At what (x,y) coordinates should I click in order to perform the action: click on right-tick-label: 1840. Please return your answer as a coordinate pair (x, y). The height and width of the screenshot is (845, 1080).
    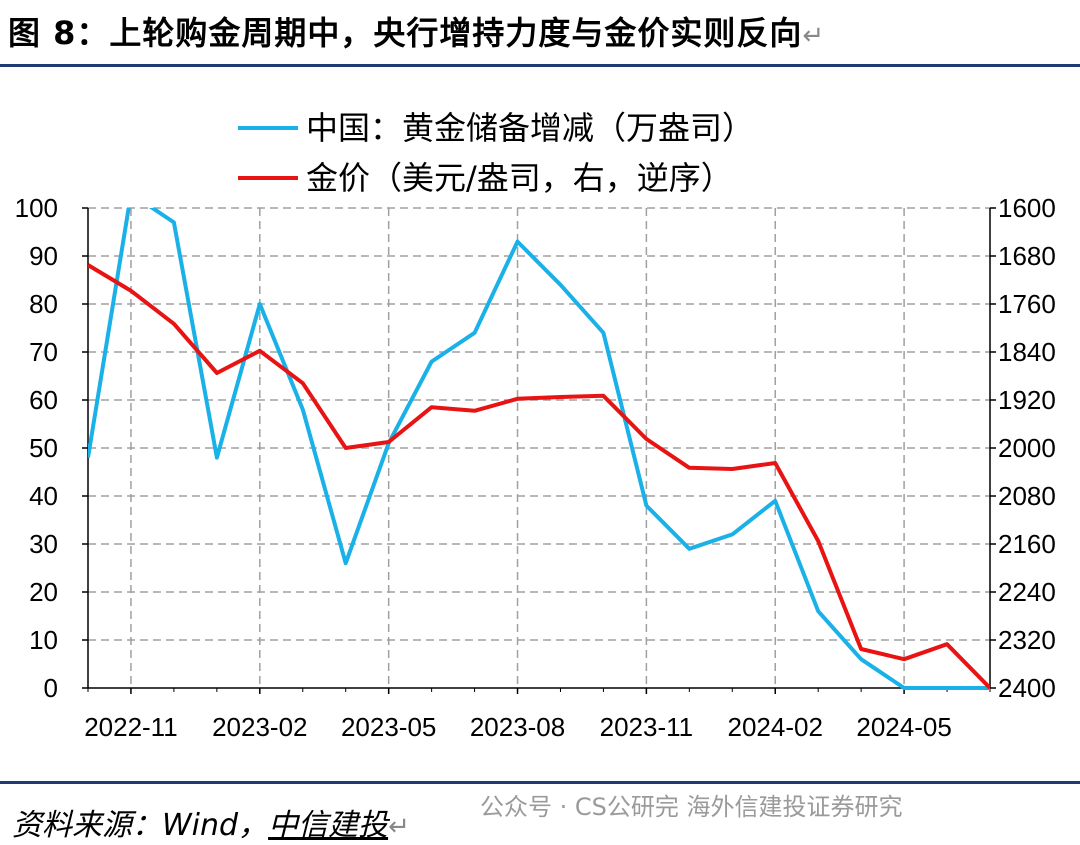
    Looking at the image, I should click on (1027, 352).